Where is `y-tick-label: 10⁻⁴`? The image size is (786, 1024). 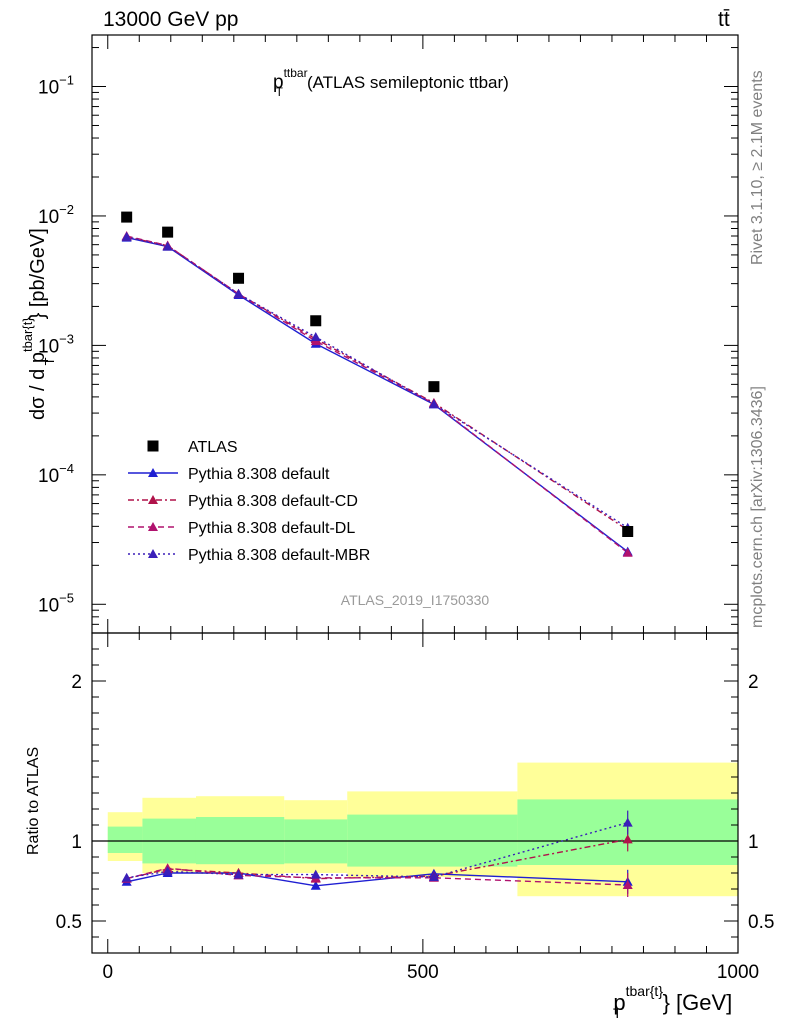
y-tick-label: 10⁻⁴ is located at coordinates (56, 474).